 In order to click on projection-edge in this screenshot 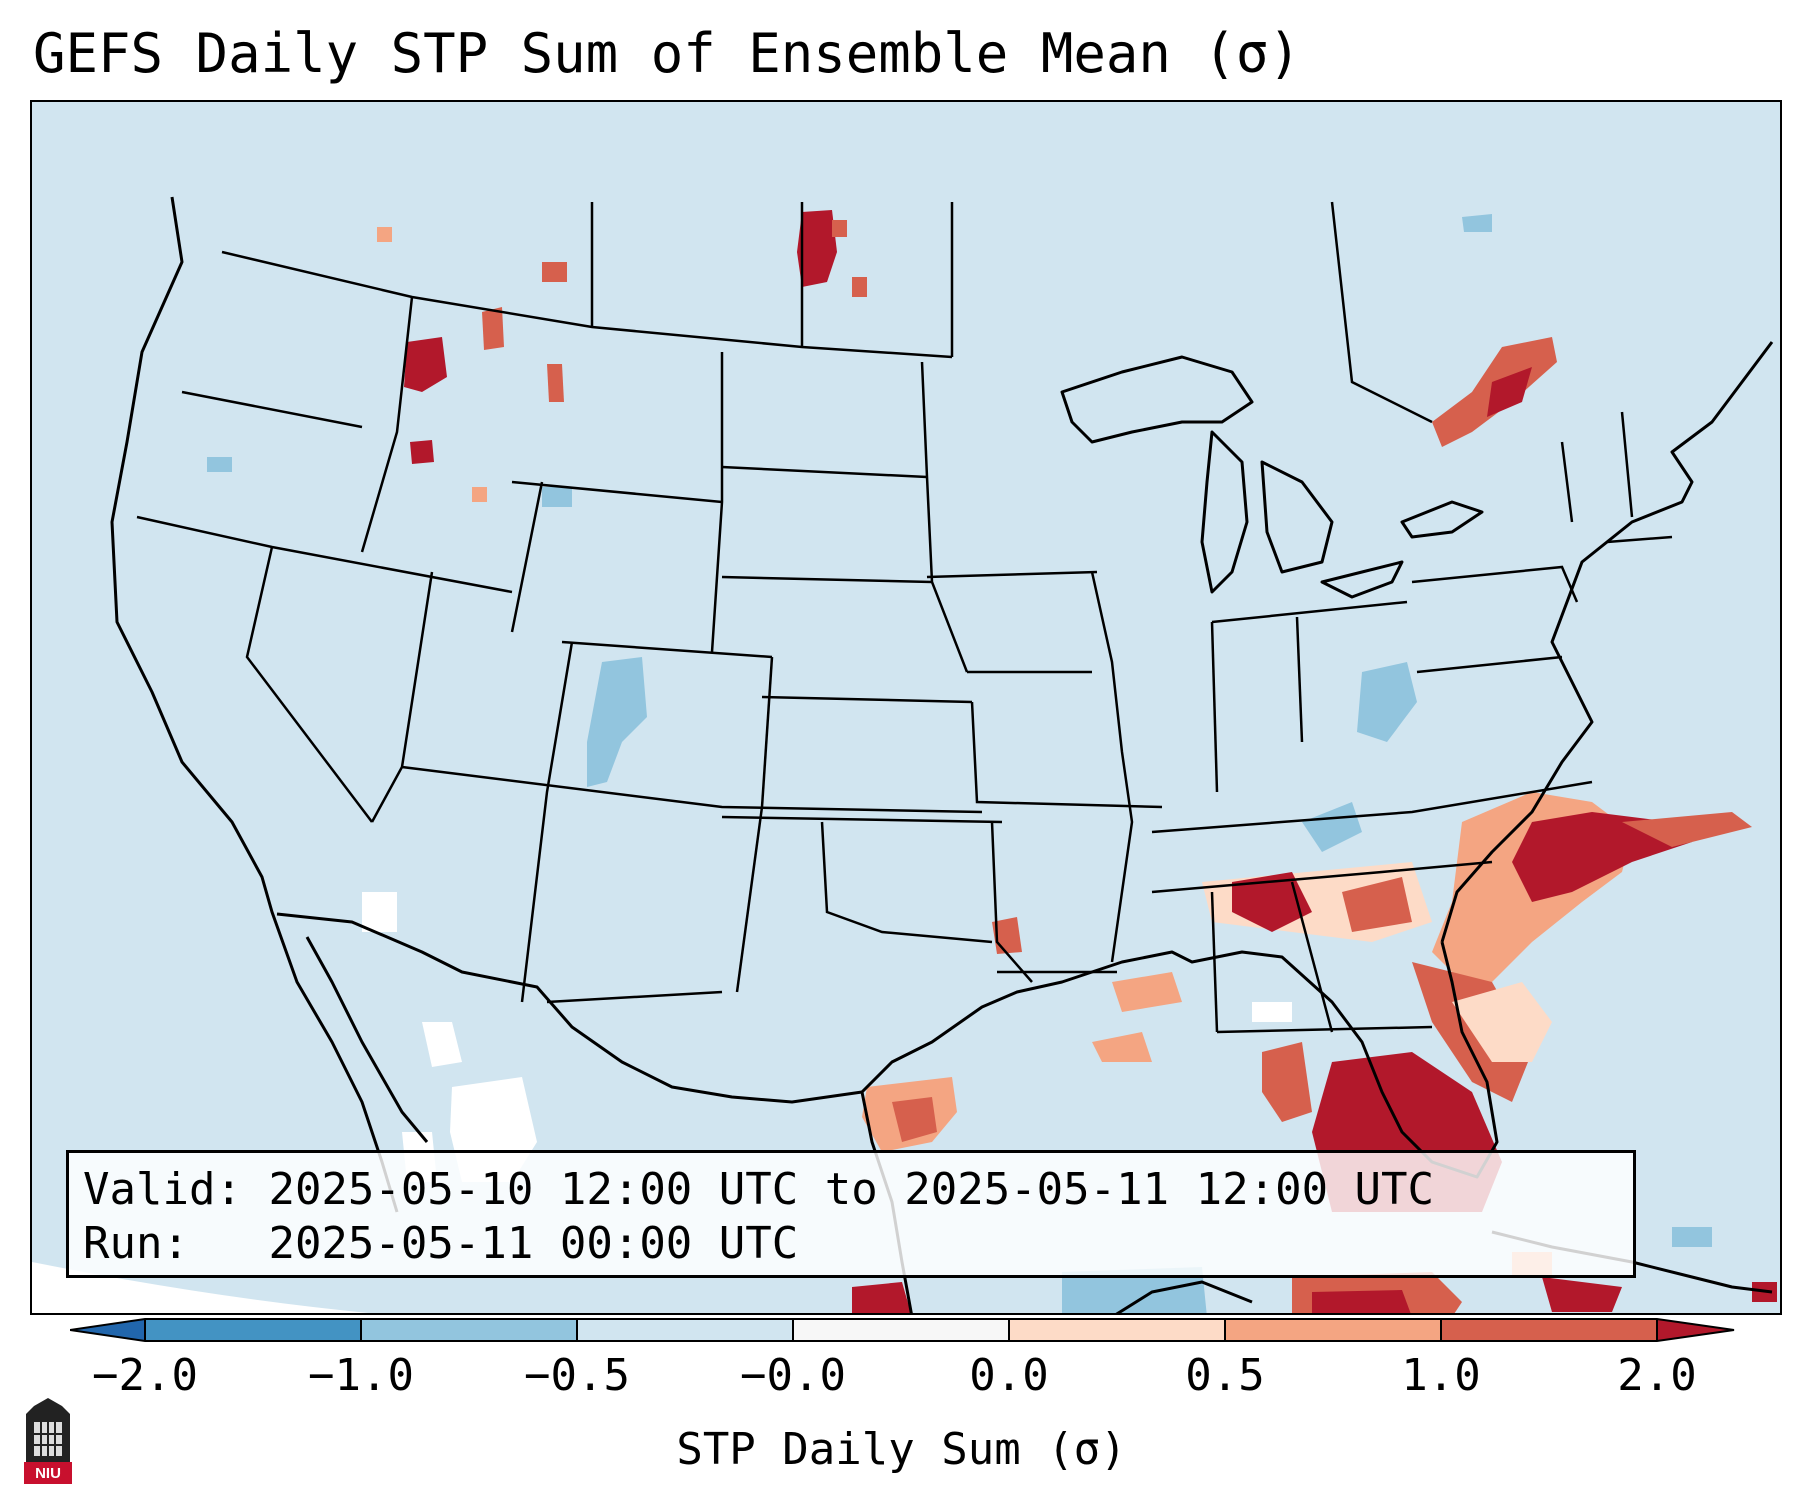, I will do `click(200, 1287)`.